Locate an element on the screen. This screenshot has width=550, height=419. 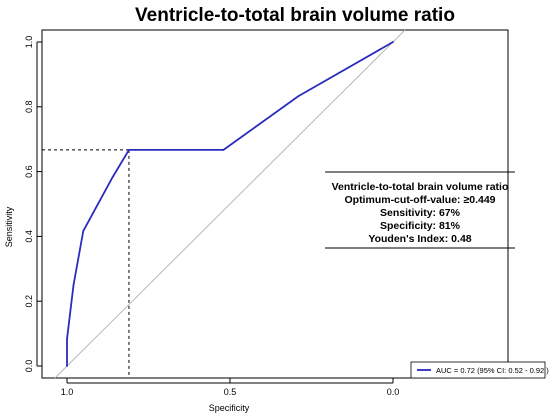
y-tick-label: 0.6 is located at coordinates (29, 171).